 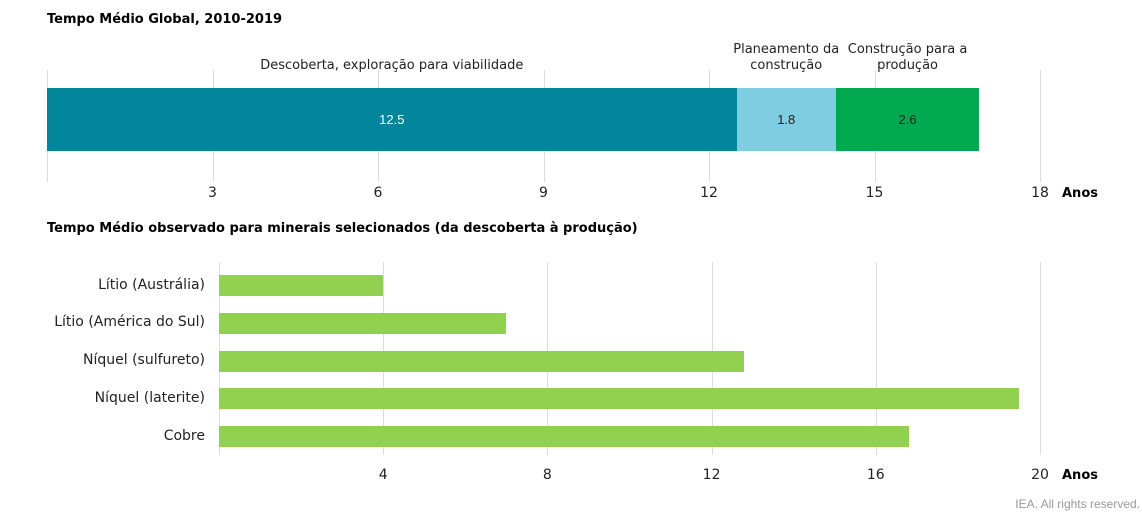 I want to click on segment-label: Planeamento da construção, so click(x=786, y=57).